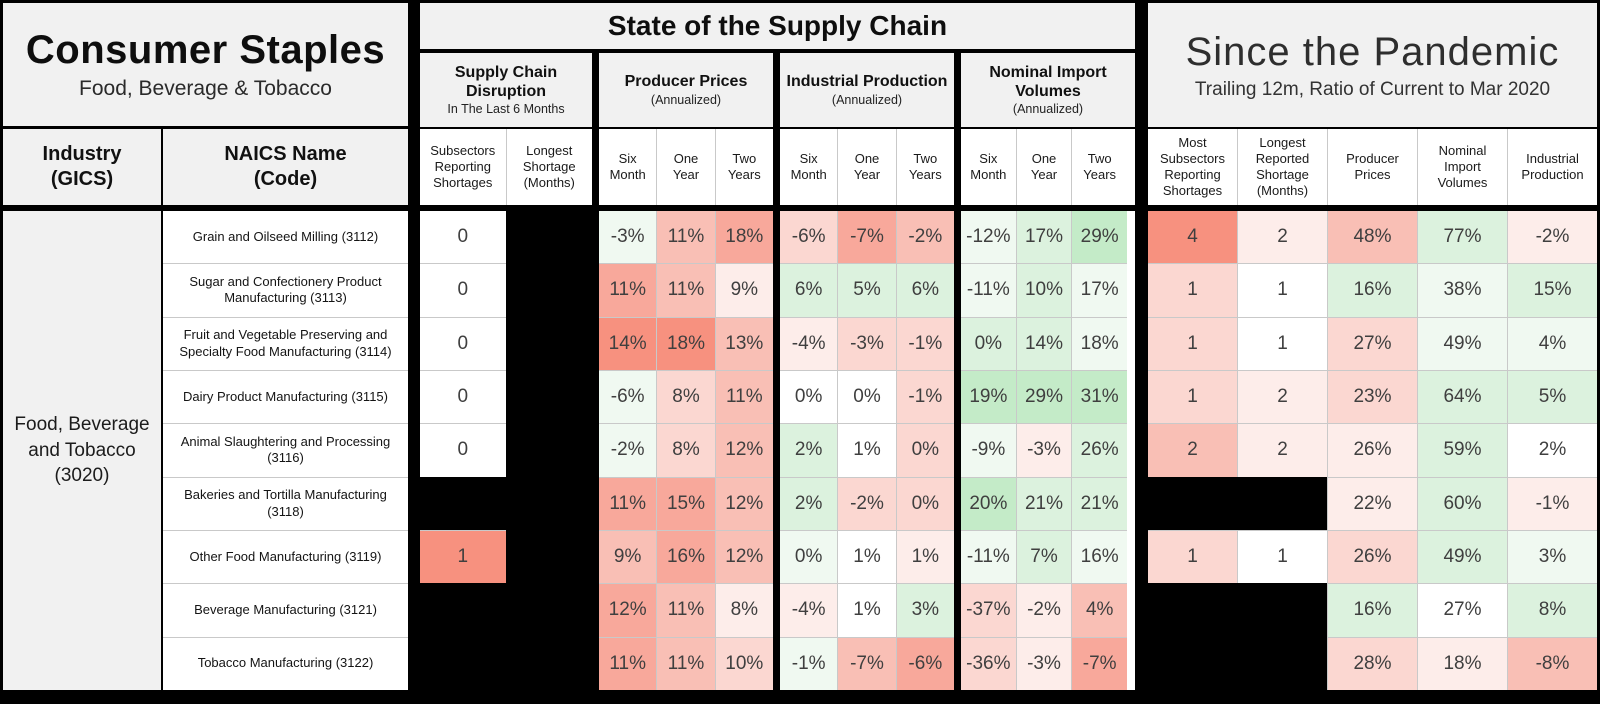  I want to click on left-header-row: Industry (GICS) NAICS Name (Code), so click(205, 167).